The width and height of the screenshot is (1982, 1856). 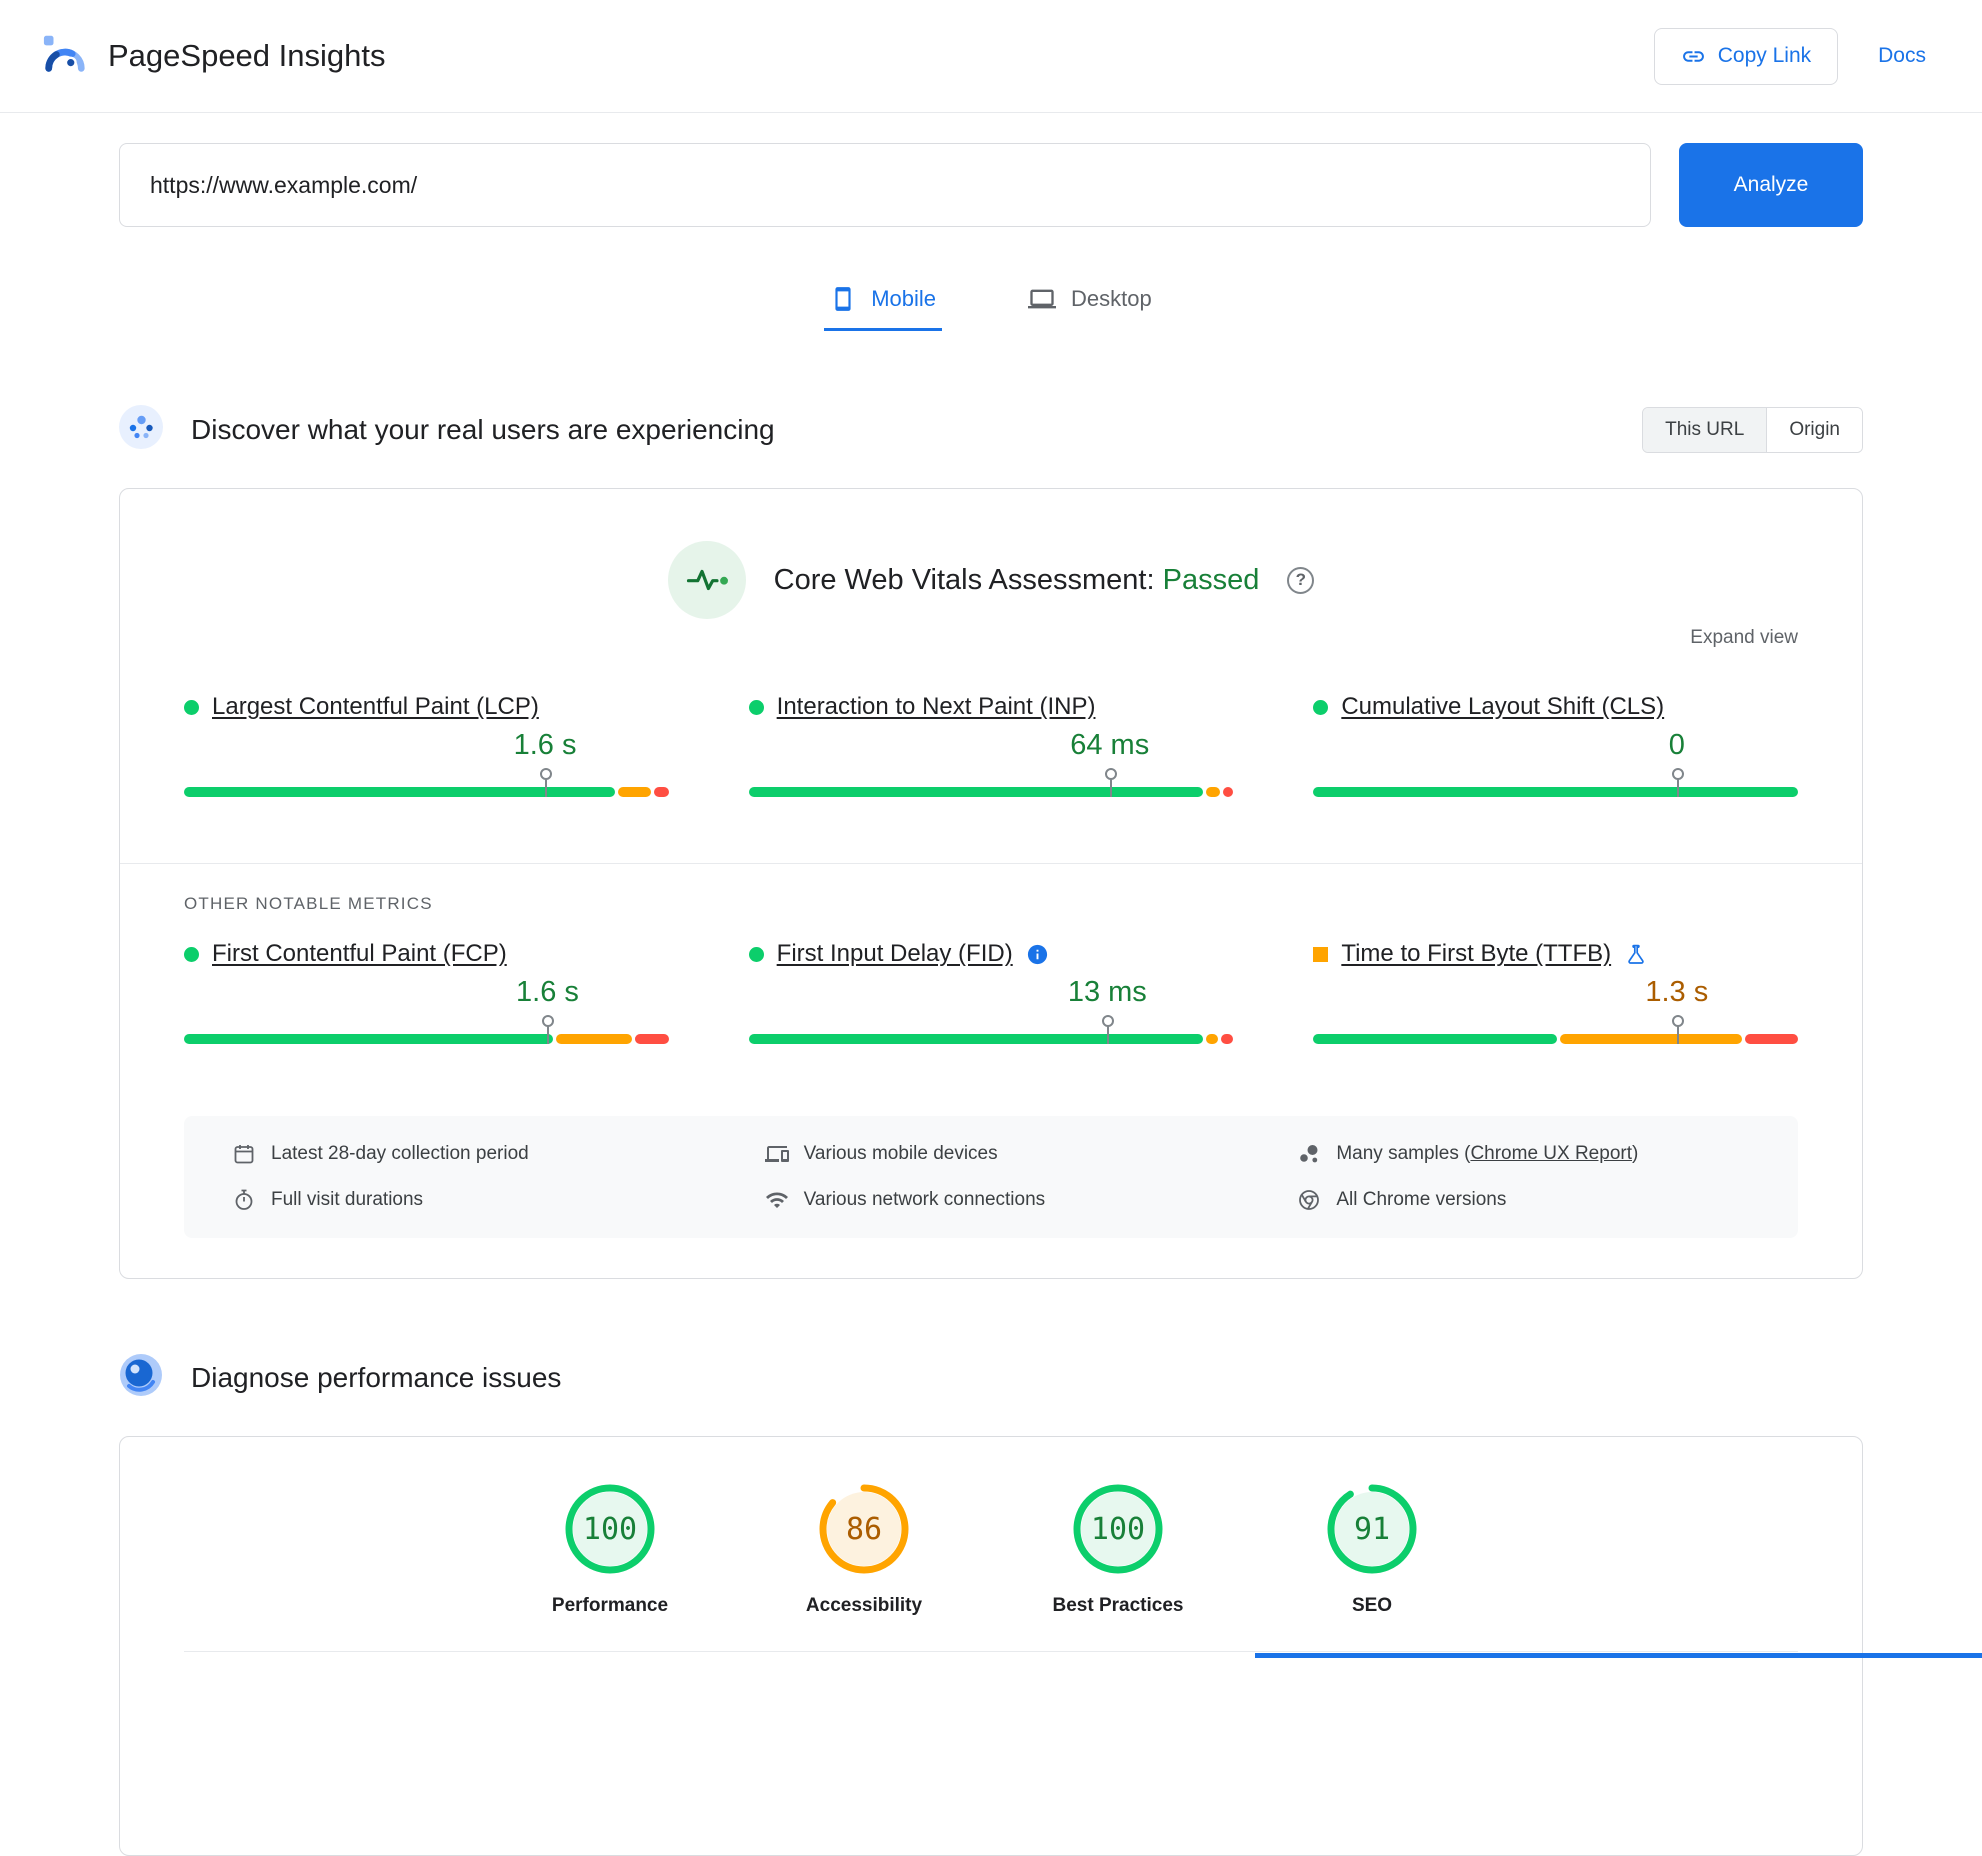 I want to click on app-title: PageSpeed Insights, so click(x=247, y=55).